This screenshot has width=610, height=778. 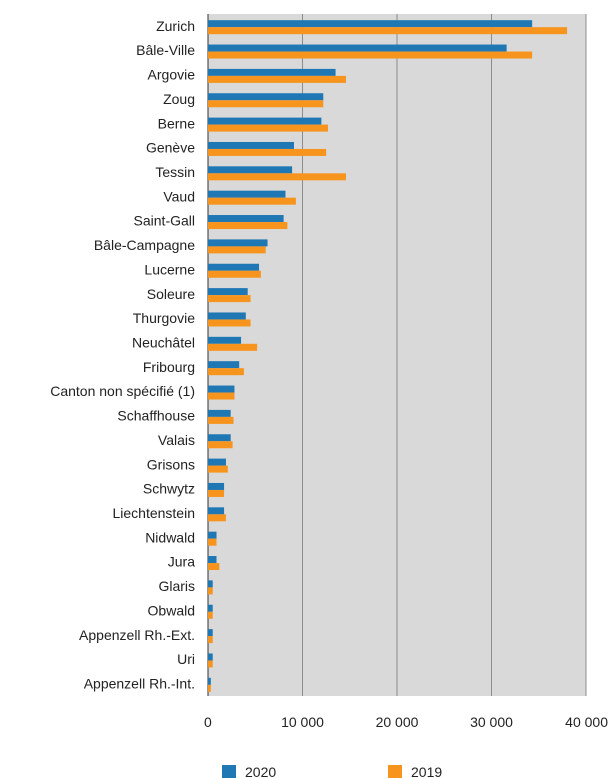 What do you see at coordinates (176, 586) in the screenshot?
I see `category-label-23: Glaris` at bounding box center [176, 586].